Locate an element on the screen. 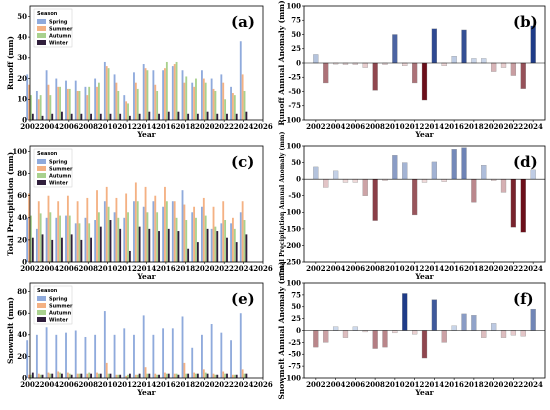  bar-spring-2006 is located at coordinates (66, 238).